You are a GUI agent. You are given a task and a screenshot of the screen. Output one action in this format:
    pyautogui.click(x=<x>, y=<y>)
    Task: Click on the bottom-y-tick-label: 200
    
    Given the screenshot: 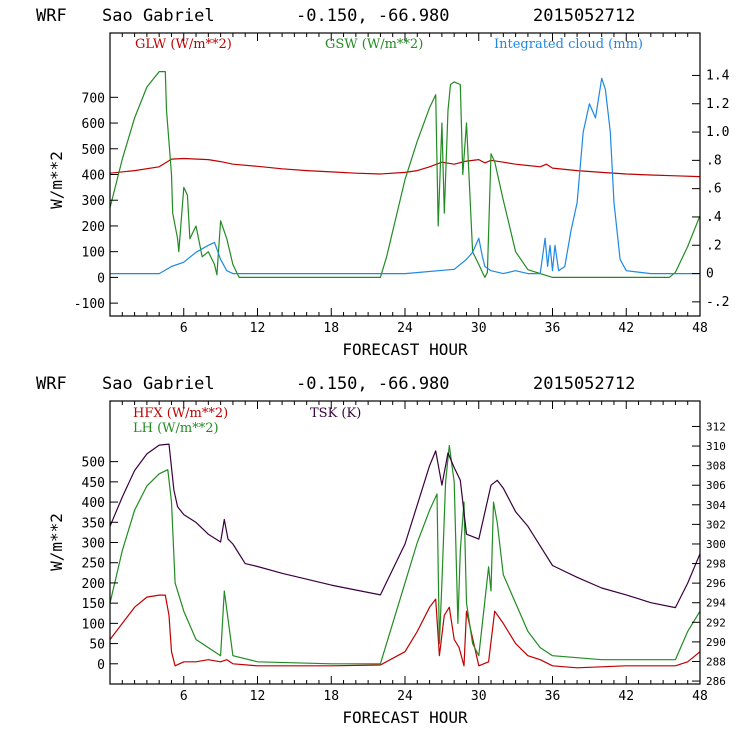 What is the action you would take?
    pyautogui.click(x=93, y=584)
    